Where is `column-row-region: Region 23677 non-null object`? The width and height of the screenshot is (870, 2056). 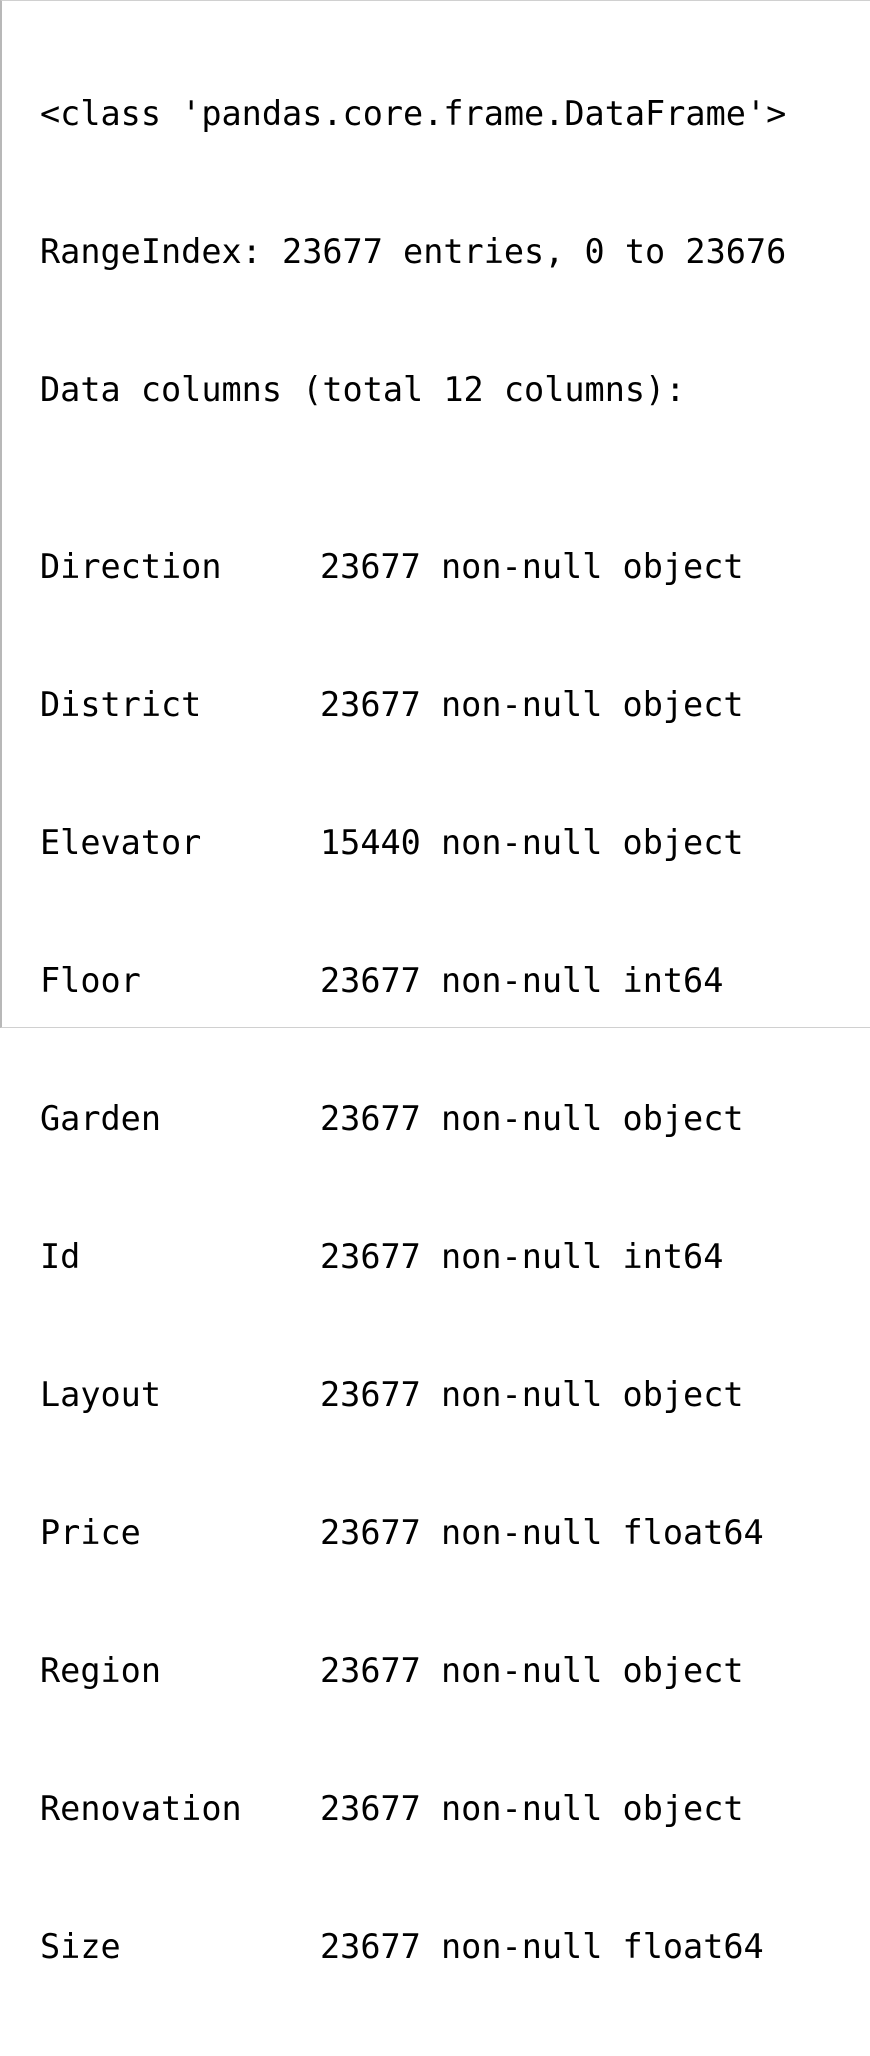 column-row-region: Region 23677 non-null object is located at coordinates (455, 1674).